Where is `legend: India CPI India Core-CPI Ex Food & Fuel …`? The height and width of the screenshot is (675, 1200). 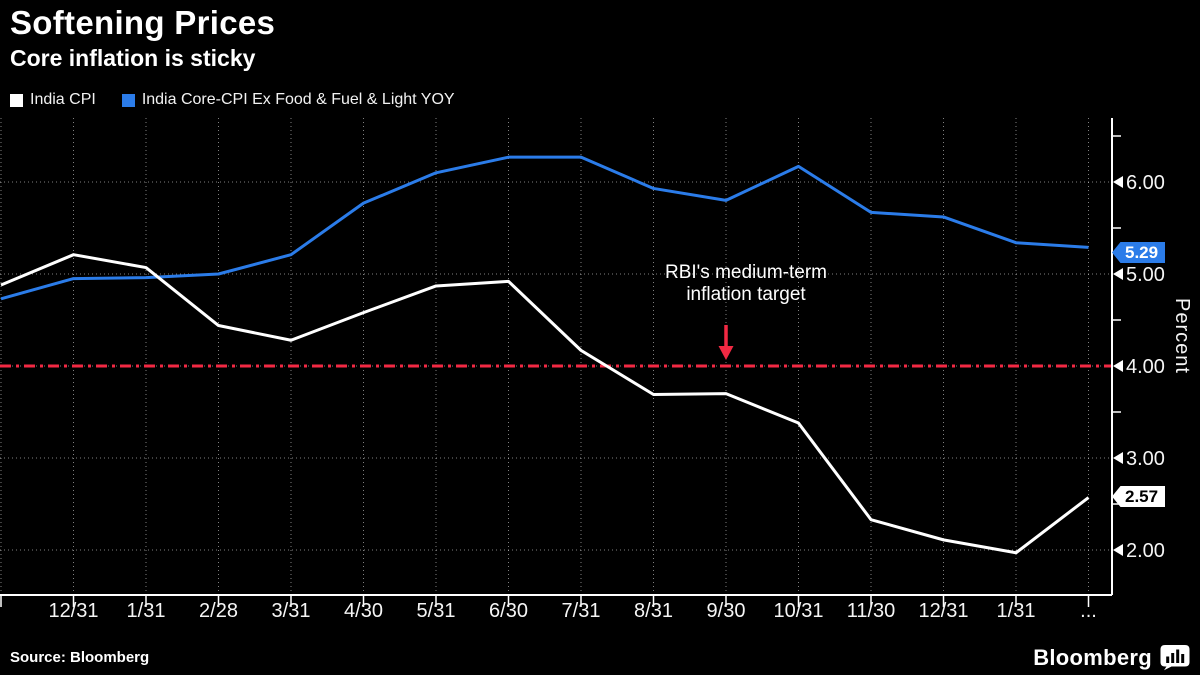
legend: India CPI India Core-CPI Ex Food & Fuel … is located at coordinates (232, 100).